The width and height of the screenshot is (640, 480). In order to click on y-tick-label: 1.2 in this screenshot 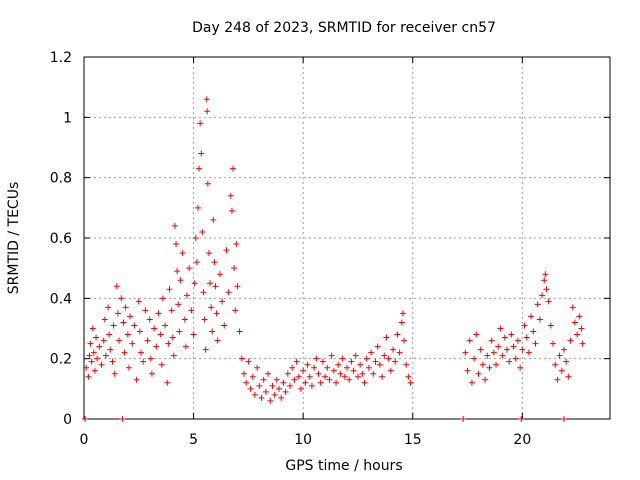, I will do `click(61, 58)`.